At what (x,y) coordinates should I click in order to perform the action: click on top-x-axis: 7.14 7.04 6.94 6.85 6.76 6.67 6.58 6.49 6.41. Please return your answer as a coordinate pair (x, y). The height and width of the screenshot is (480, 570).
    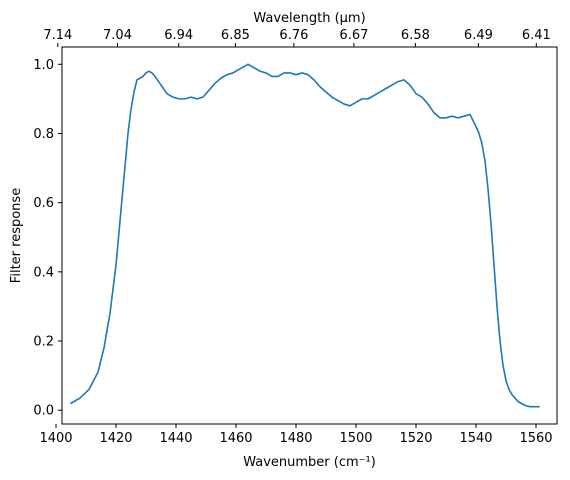
    Looking at the image, I should click on (297, 37).